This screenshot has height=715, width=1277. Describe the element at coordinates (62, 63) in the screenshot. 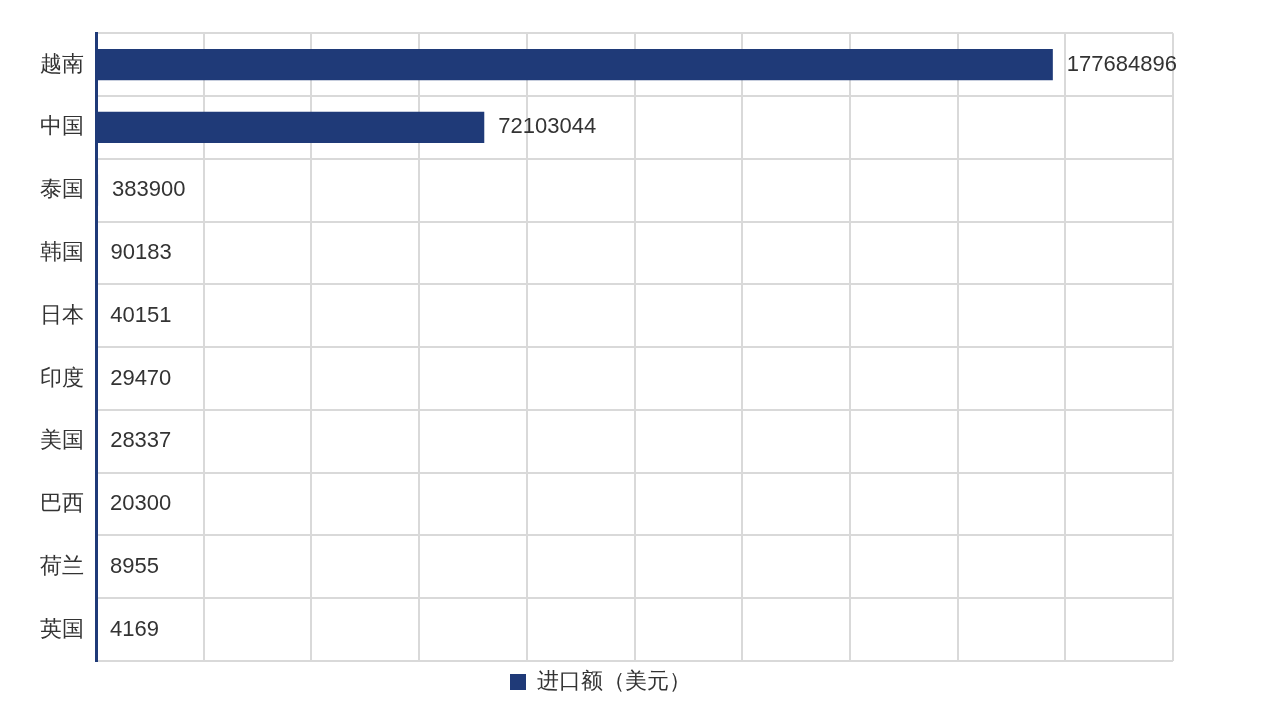

I see `y-tick-label: 越南` at that location.